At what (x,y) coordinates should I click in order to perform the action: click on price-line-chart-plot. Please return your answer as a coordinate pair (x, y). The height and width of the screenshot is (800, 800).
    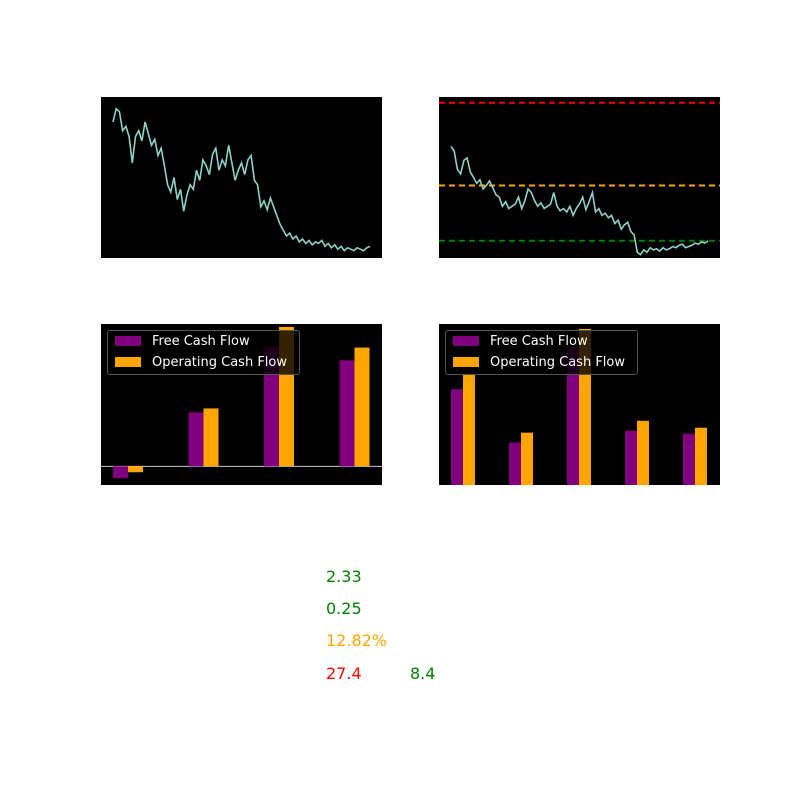
    Looking at the image, I should click on (241, 179).